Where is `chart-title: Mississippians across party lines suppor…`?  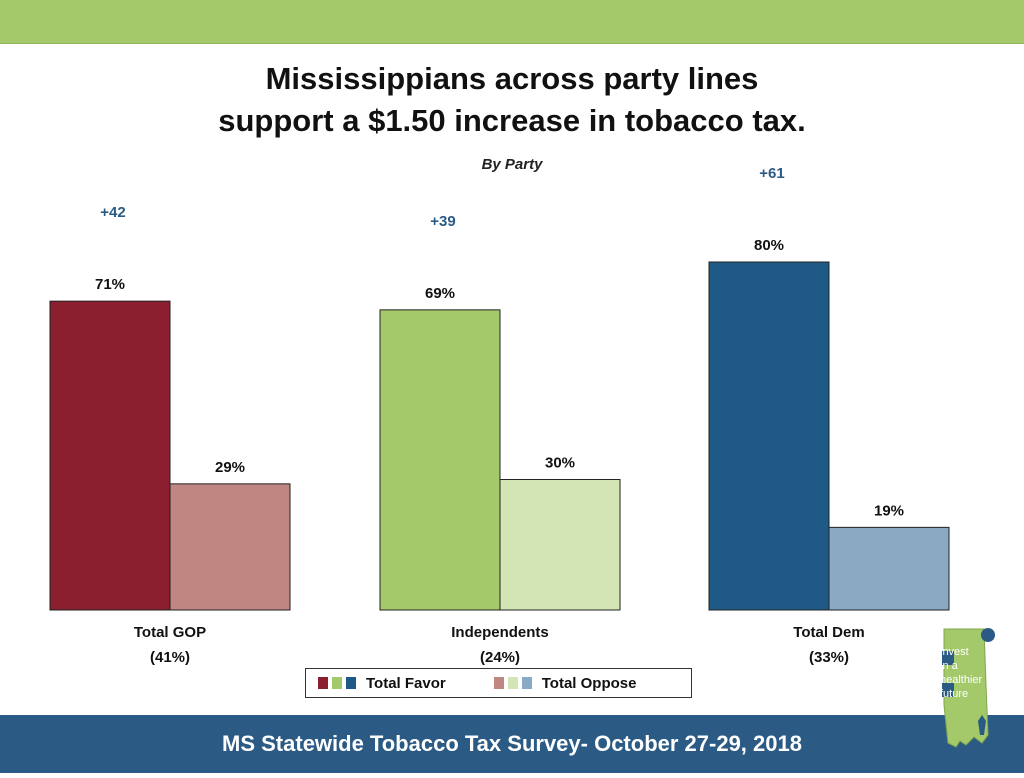 chart-title: Mississippians across party lines suppor… is located at coordinates (512, 100).